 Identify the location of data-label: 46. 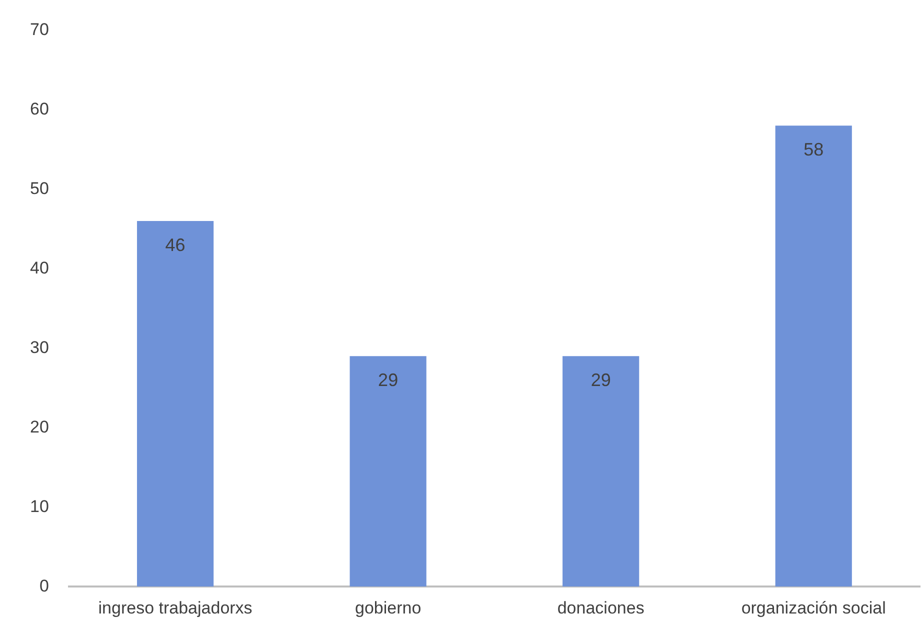
(175, 244).